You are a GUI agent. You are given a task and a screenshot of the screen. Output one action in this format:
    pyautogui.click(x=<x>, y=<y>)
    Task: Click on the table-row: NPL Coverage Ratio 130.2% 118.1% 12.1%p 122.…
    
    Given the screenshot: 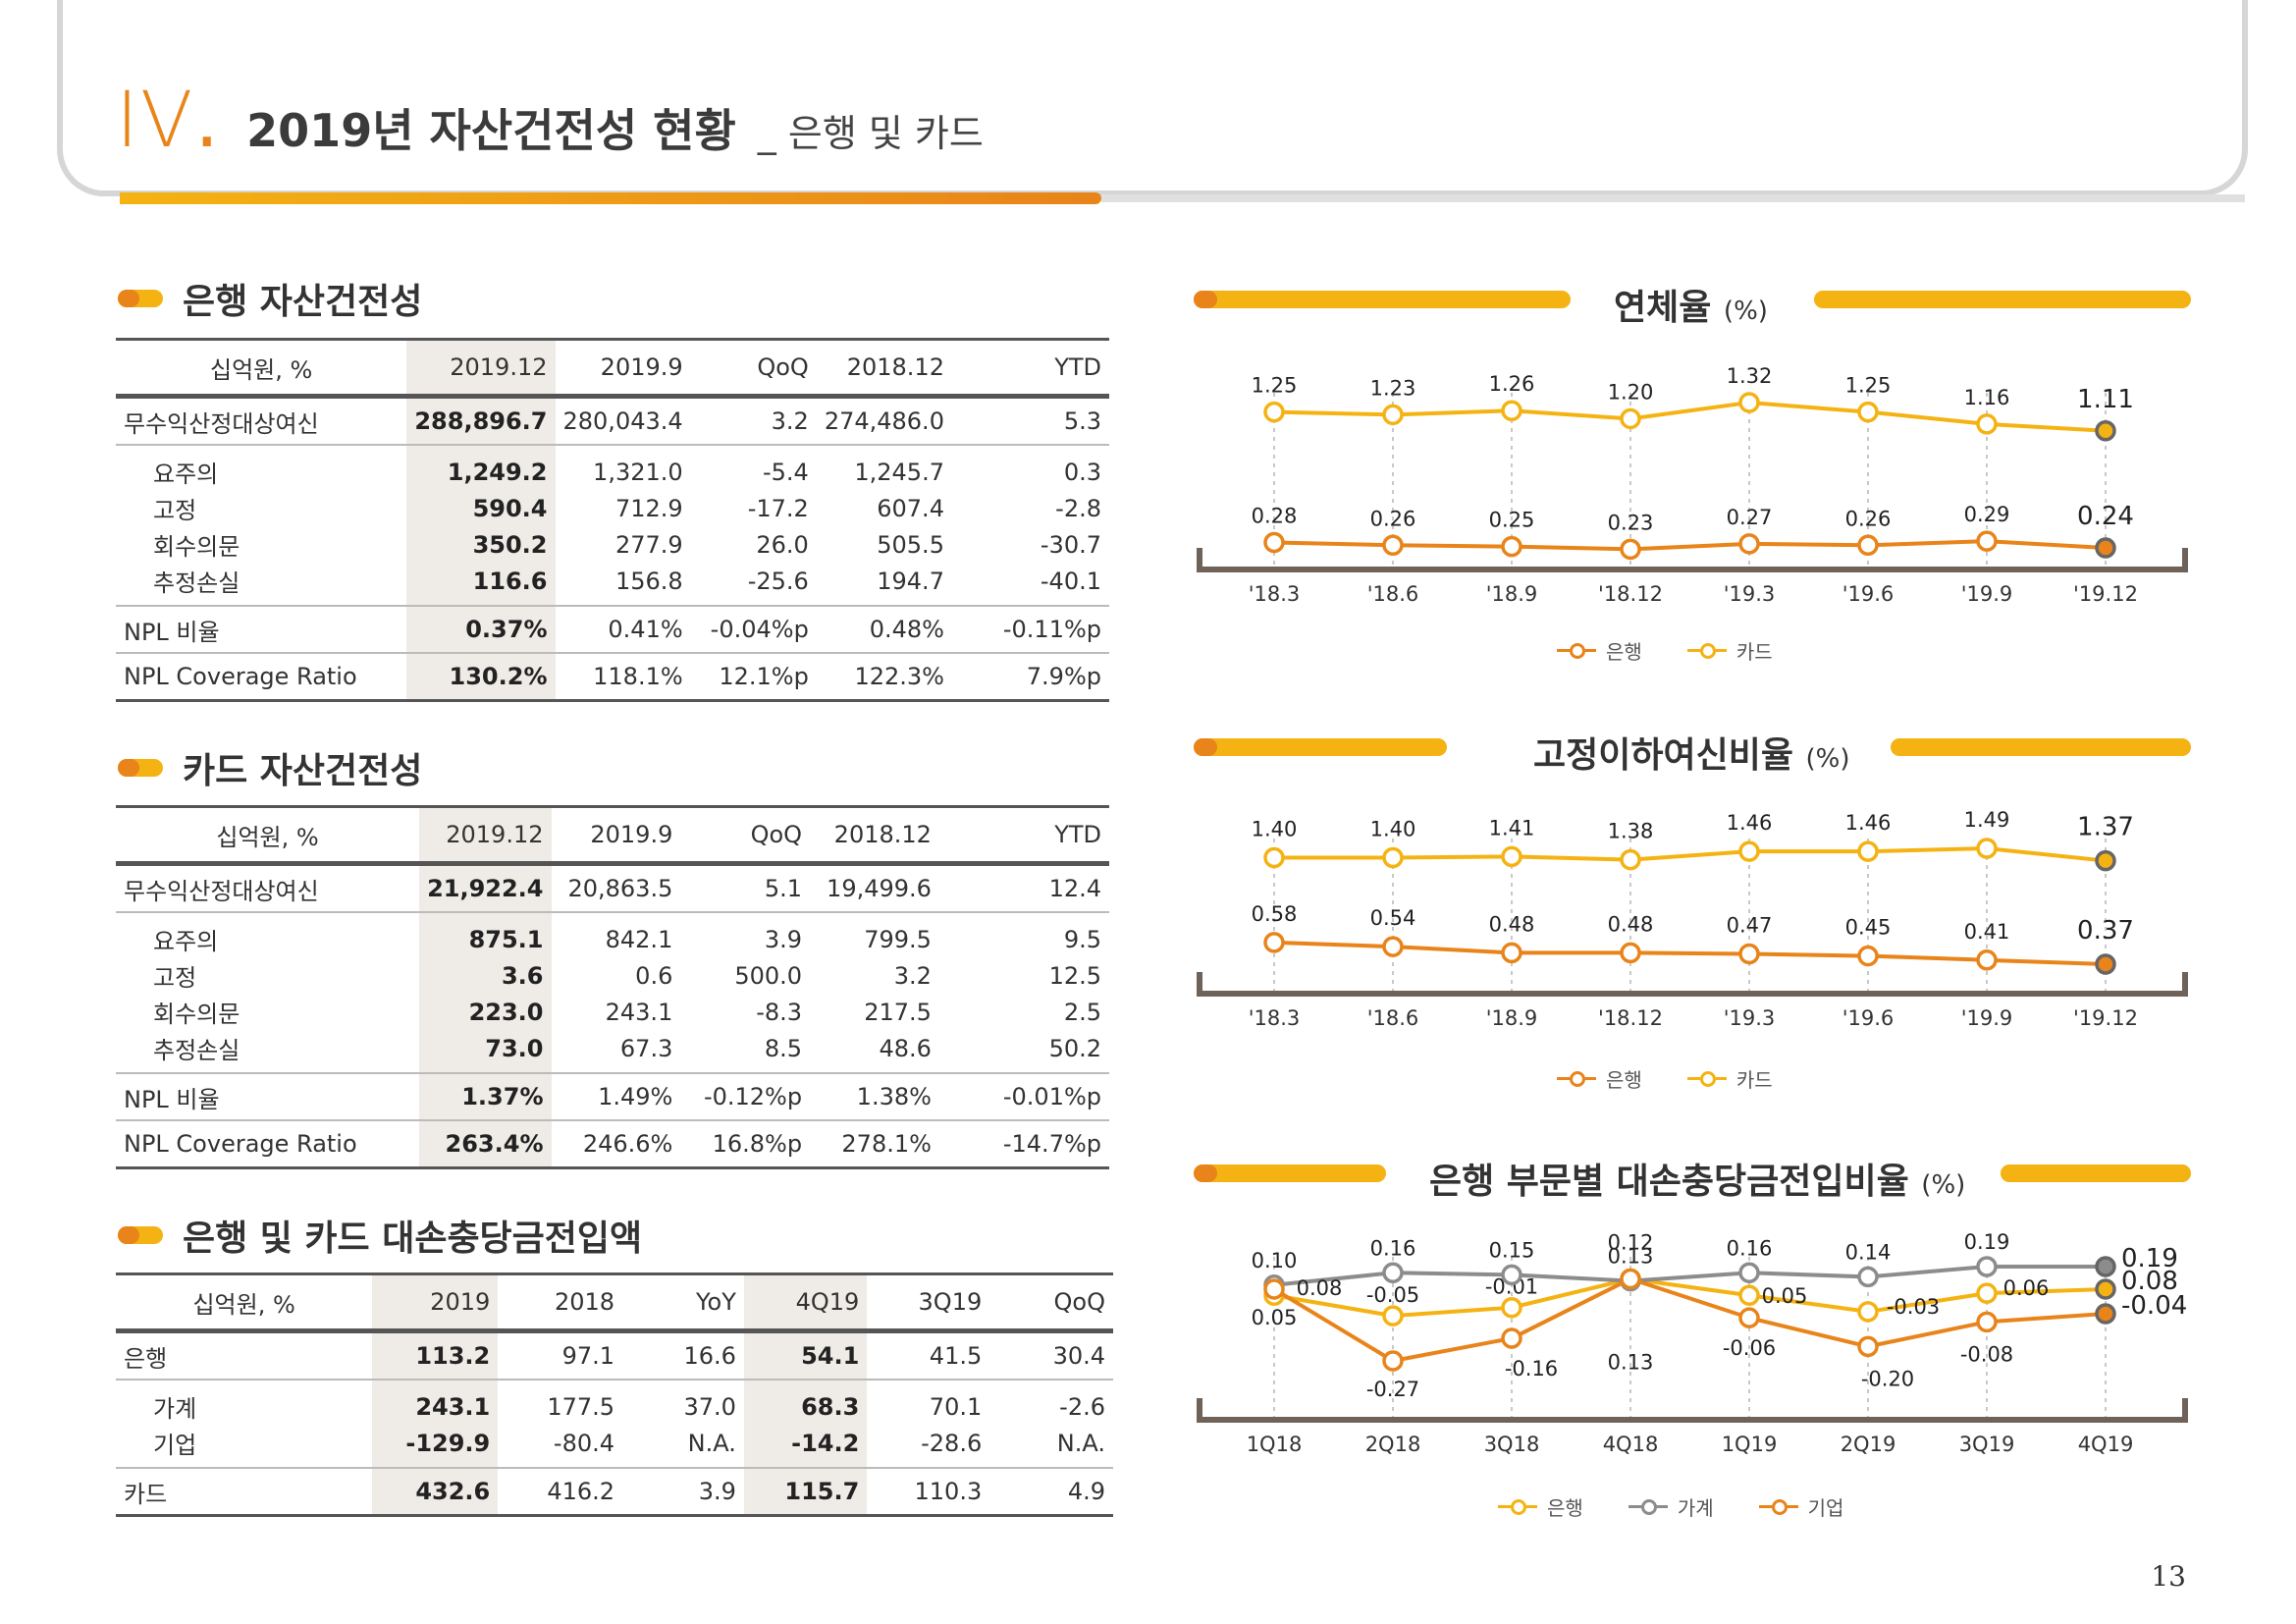 What is the action you would take?
    pyautogui.click(x=612, y=677)
    